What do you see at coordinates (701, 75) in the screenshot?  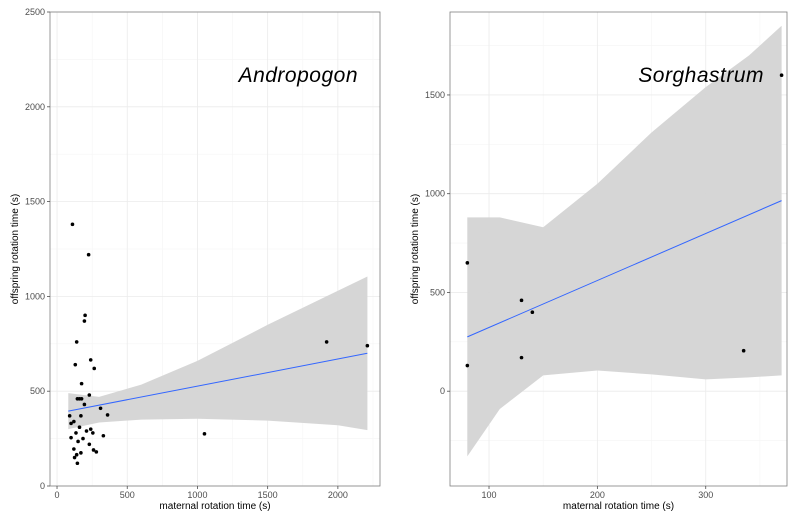 I see `panel-title: Sorghastrum` at bounding box center [701, 75].